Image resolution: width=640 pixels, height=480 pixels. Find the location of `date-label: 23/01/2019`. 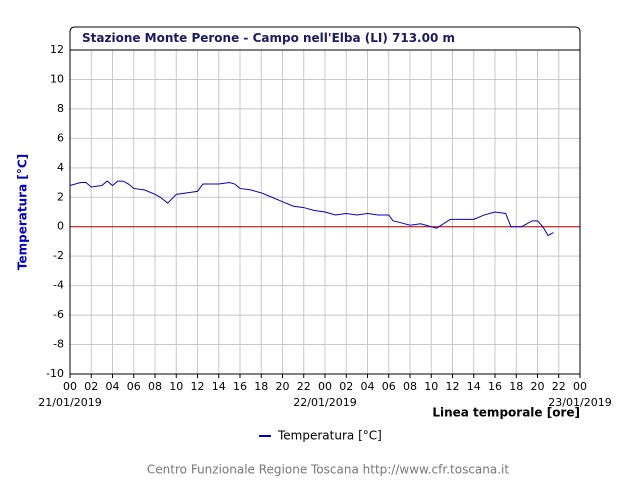

date-label: 23/01/2019 is located at coordinates (579, 402).